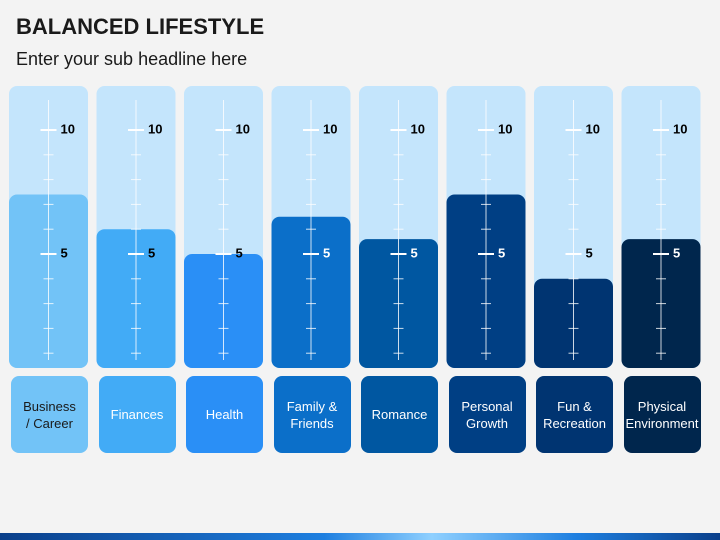  What do you see at coordinates (132, 59) in the screenshot?
I see `subtitle: Enter your sub headline here` at bounding box center [132, 59].